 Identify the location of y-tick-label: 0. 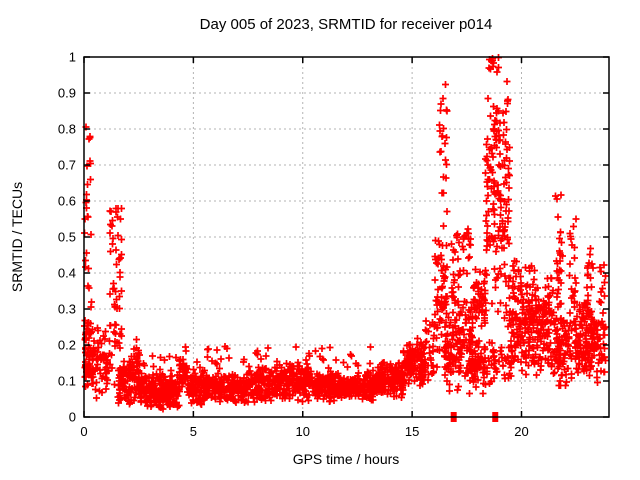
(72, 417).